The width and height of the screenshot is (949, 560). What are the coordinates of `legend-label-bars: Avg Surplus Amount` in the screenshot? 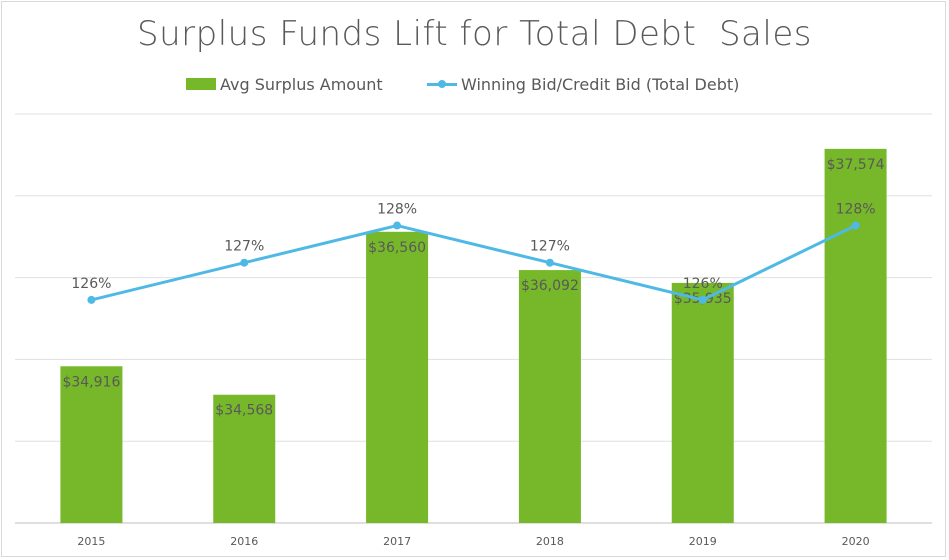 It's located at (301, 84).